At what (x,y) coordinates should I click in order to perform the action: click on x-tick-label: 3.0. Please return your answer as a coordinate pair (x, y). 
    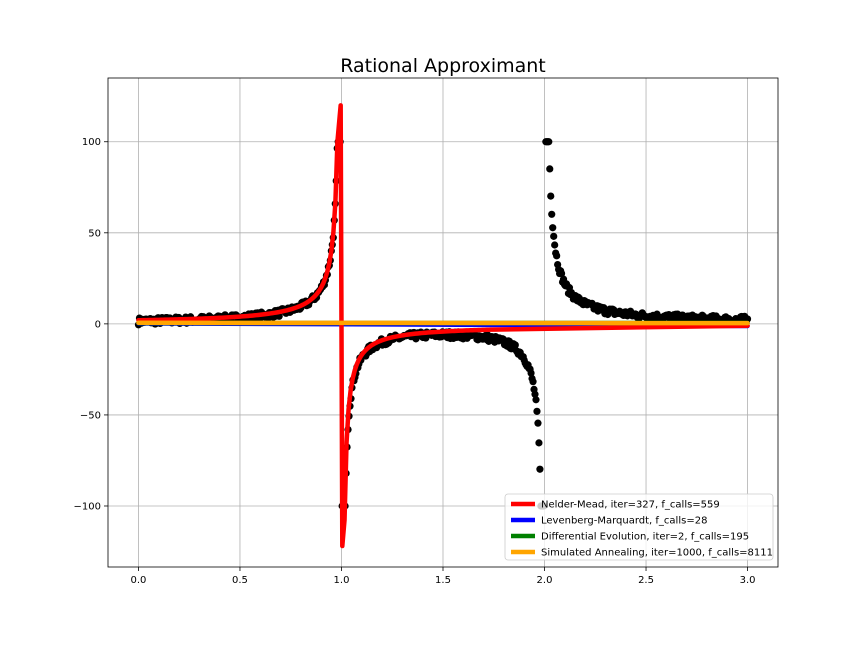
    Looking at the image, I should click on (748, 580).